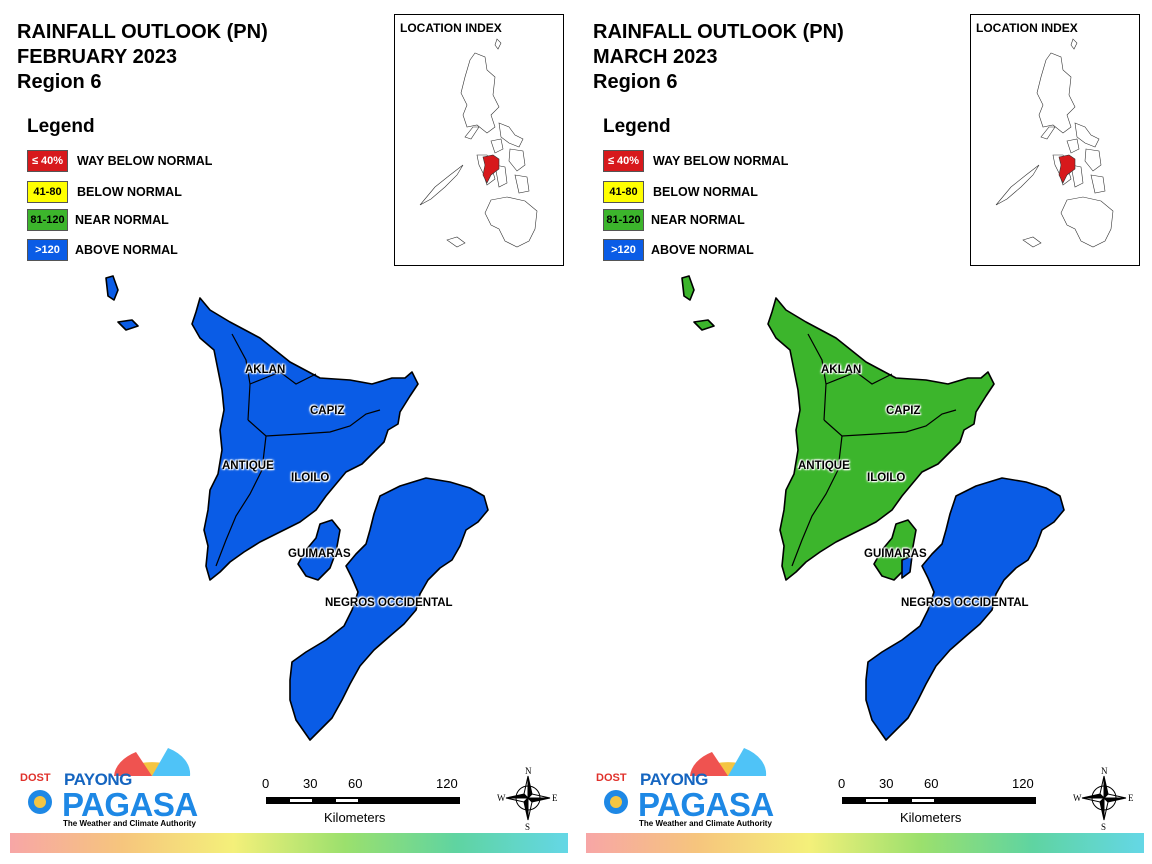 The height and width of the screenshot is (864, 1152). What do you see at coordinates (97, 57) in the screenshot?
I see `title-line-2: FEBRUARY 2023` at bounding box center [97, 57].